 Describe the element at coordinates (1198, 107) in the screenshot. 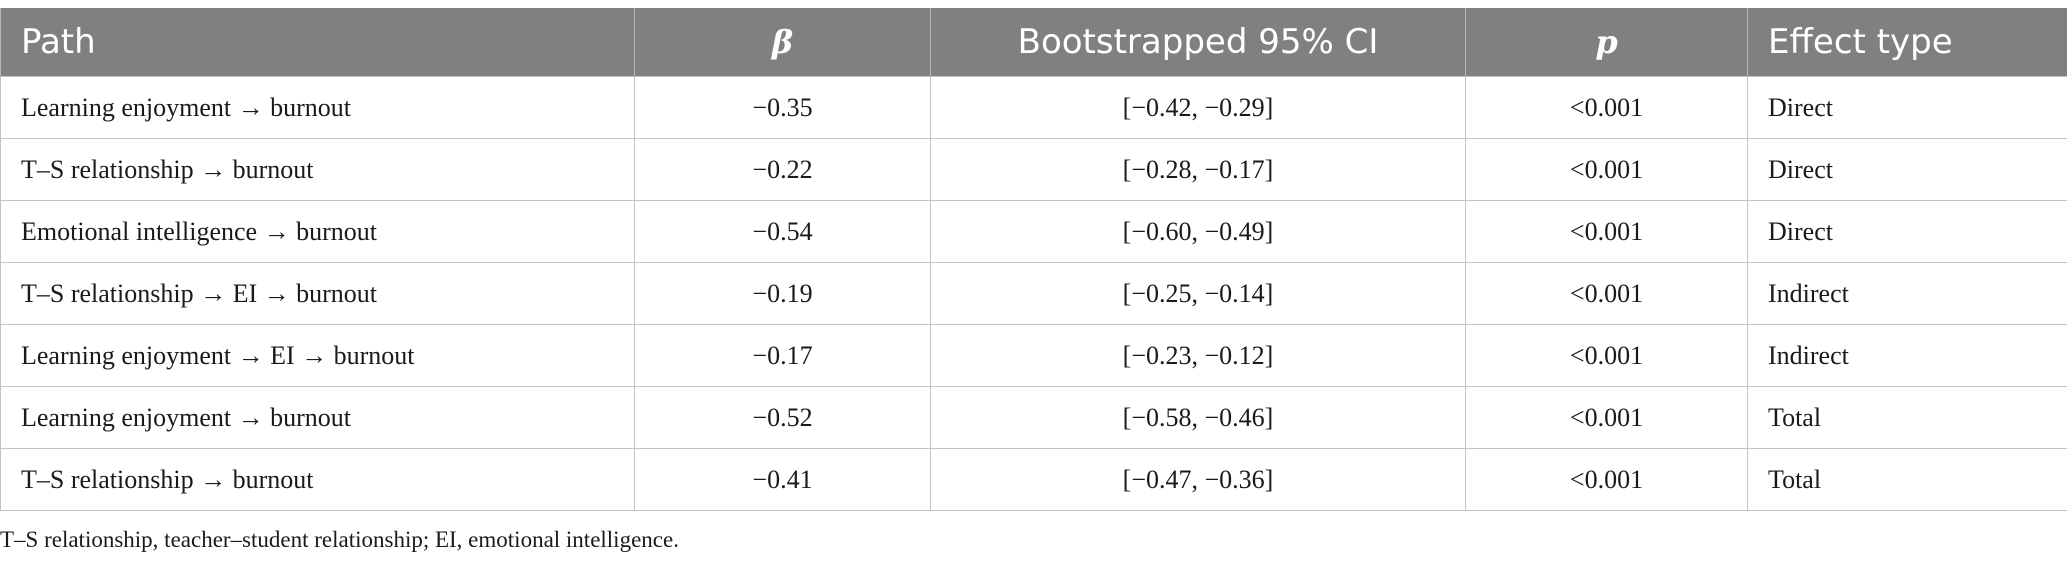

I see `cell-ci: [−0.42, −0.29]` at that location.